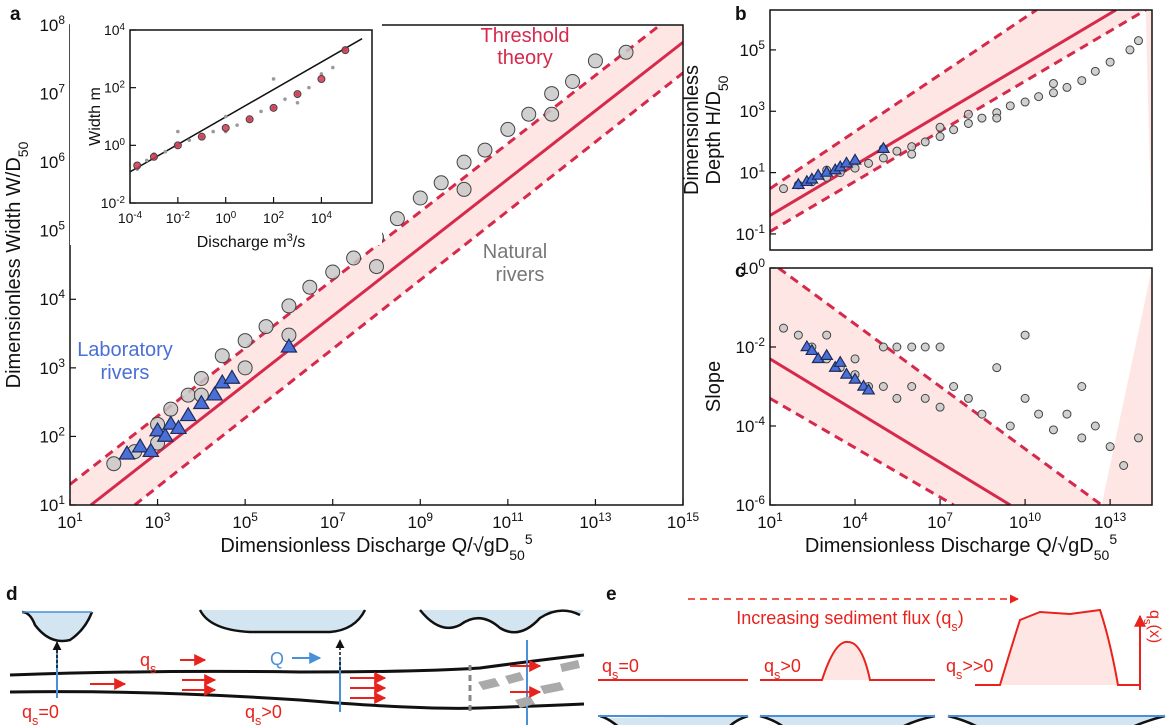 The width and height of the screenshot is (1172, 725). Describe the element at coordinates (52, 230) in the screenshot. I see `y-tick-label: 10⁵` at that location.